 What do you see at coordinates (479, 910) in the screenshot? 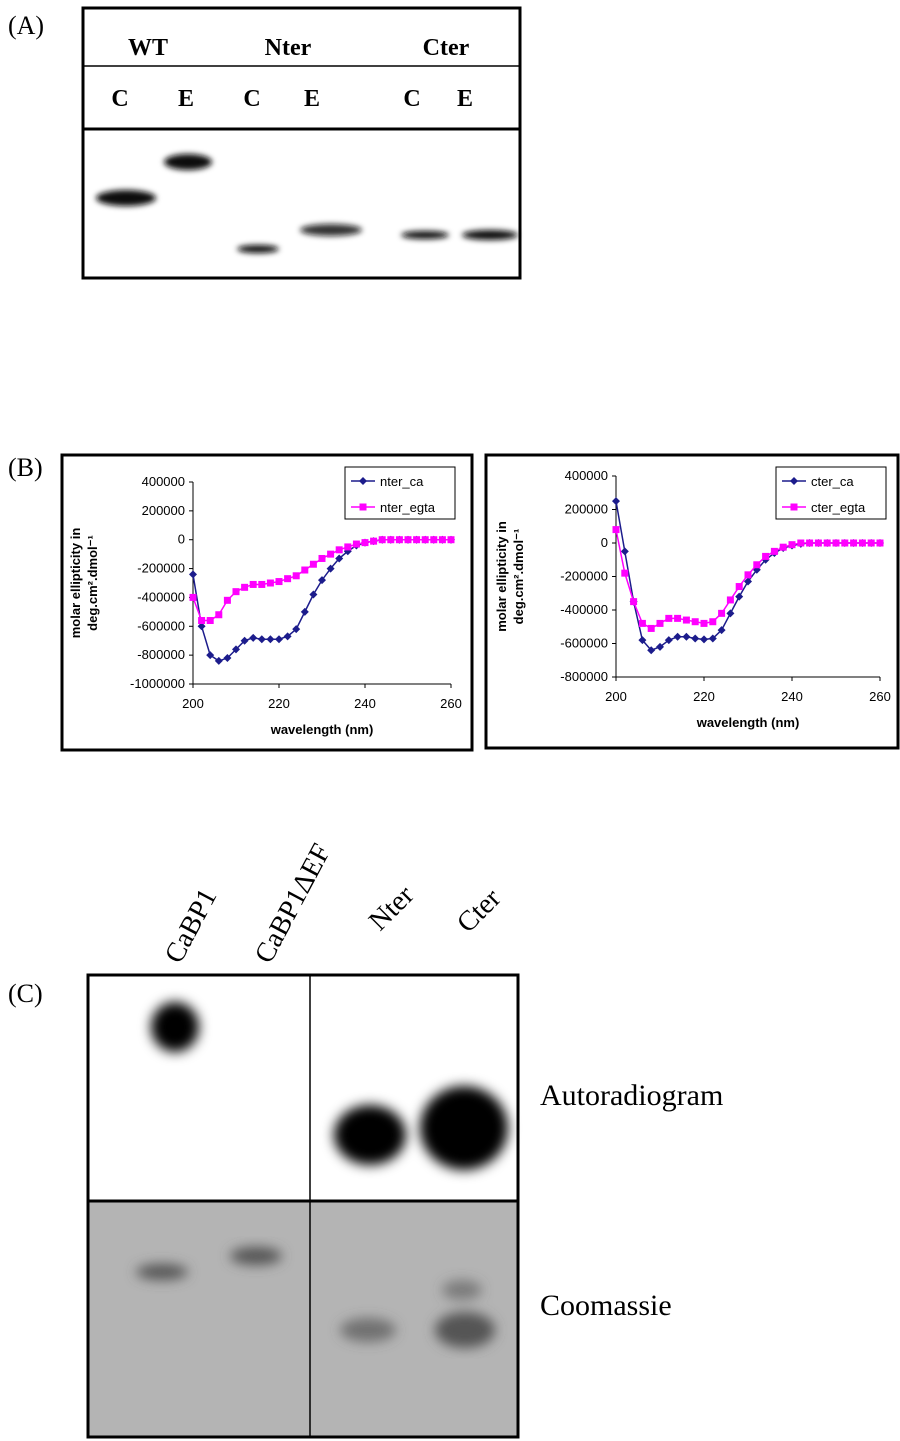
I see `lane-label: Cter` at bounding box center [479, 910].